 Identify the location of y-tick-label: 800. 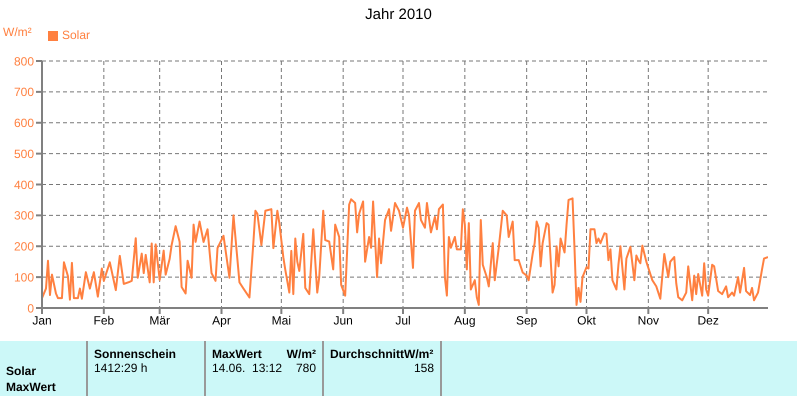
(24, 61).